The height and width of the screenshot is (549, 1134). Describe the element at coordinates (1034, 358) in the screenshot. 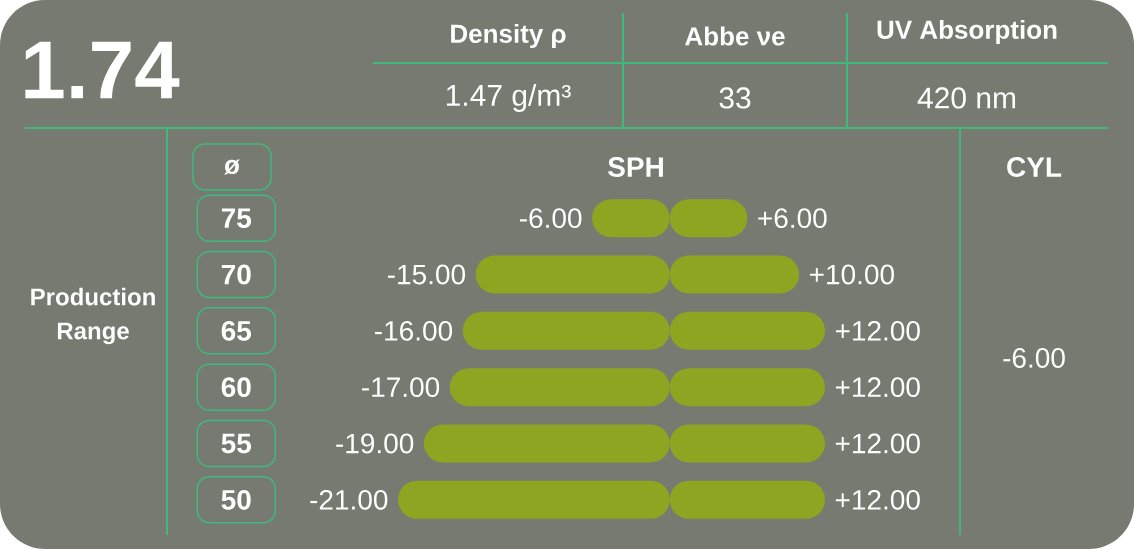

I see `text: -6.00` at that location.